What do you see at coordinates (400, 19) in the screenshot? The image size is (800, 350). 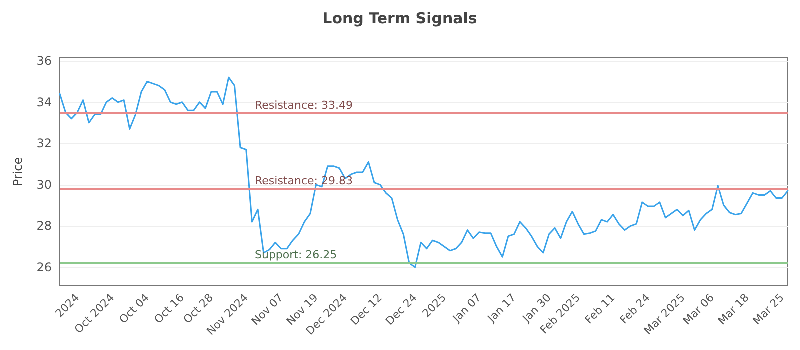 I see `chart-title: Long Term Signals` at bounding box center [400, 19].